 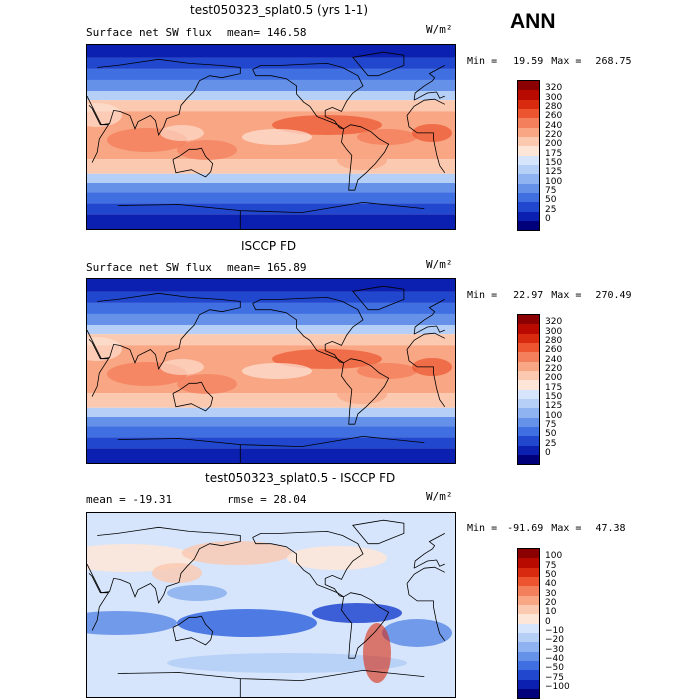 I want to click on variable-label: Surface net SW flux, so click(x=149, y=267).